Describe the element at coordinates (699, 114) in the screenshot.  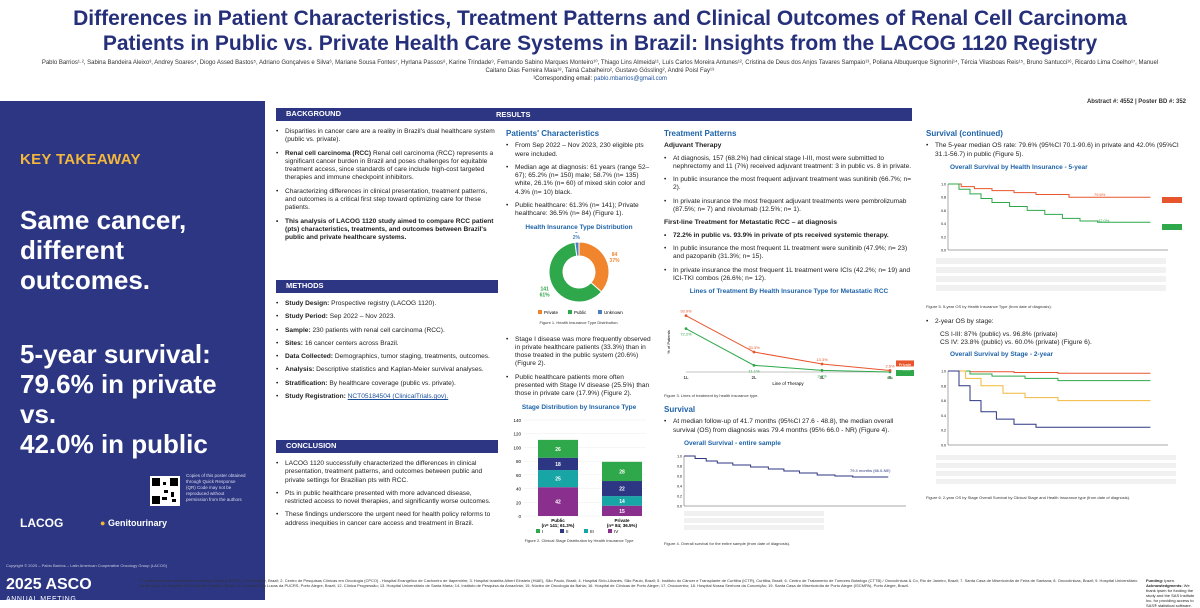
I see `results-heading-bar: RESULTS` at that location.